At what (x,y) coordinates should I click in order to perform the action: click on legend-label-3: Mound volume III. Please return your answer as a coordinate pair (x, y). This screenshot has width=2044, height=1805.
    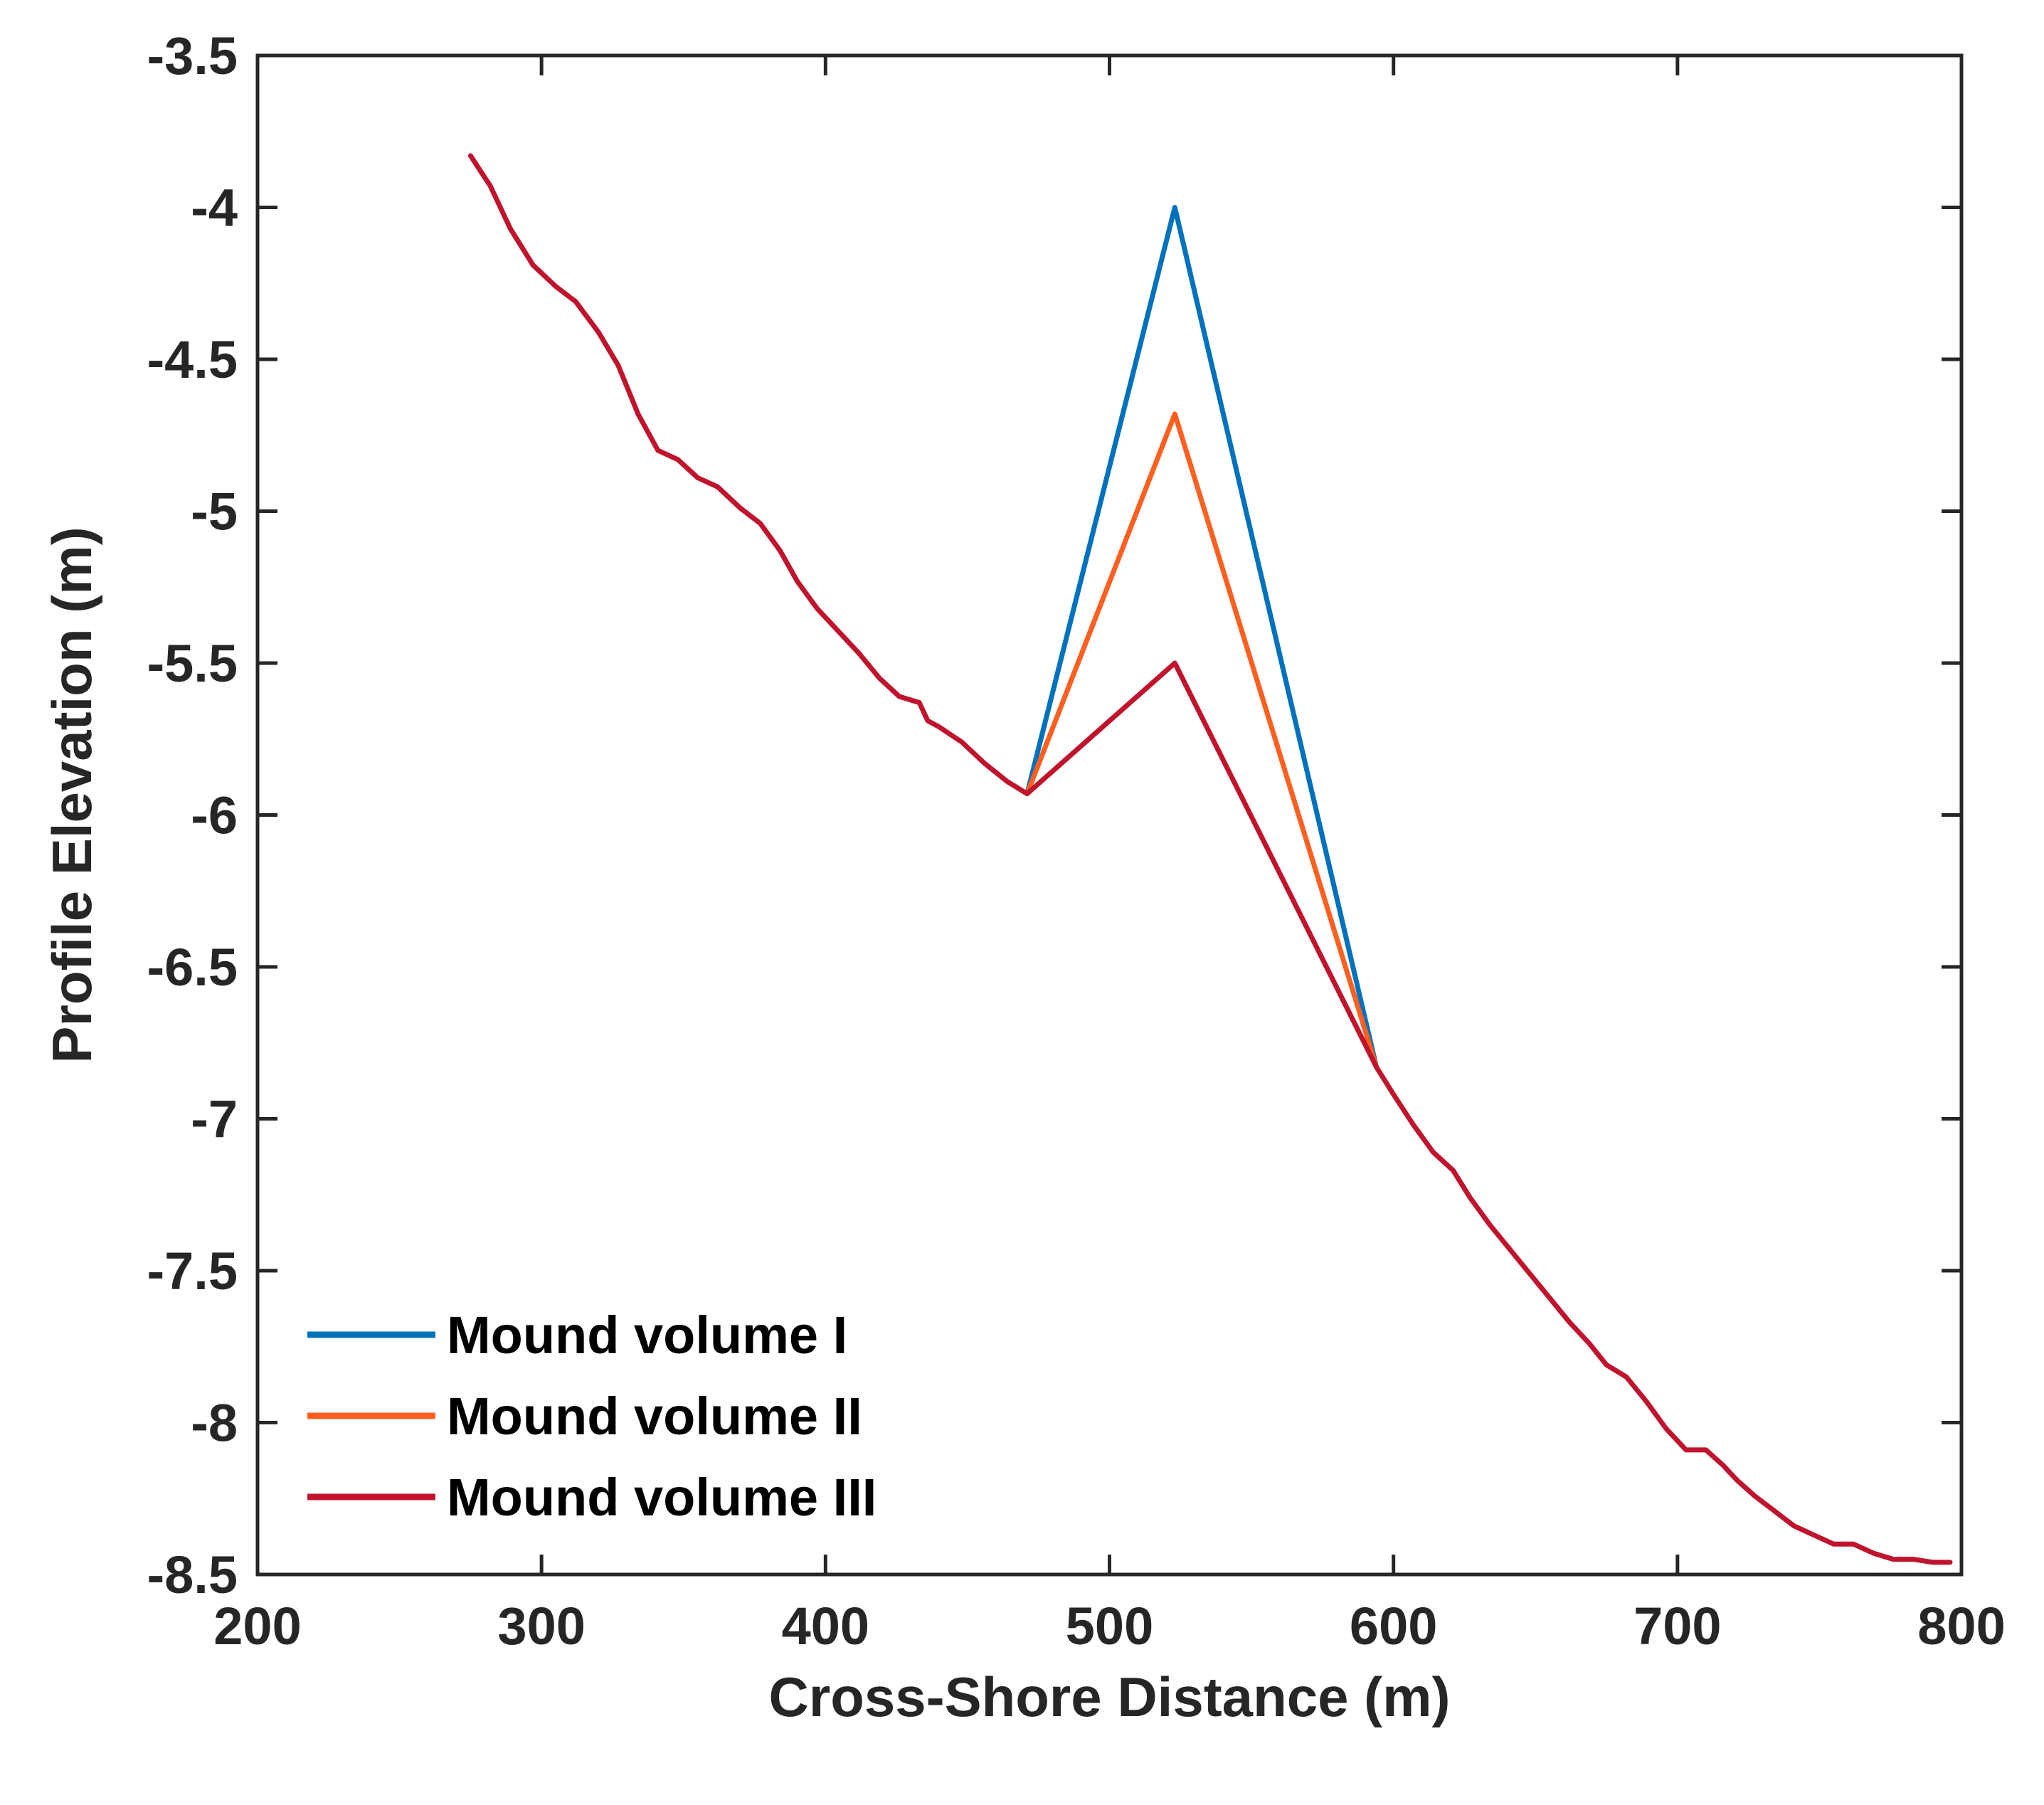
    Looking at the image, I should click on (662, 1498).